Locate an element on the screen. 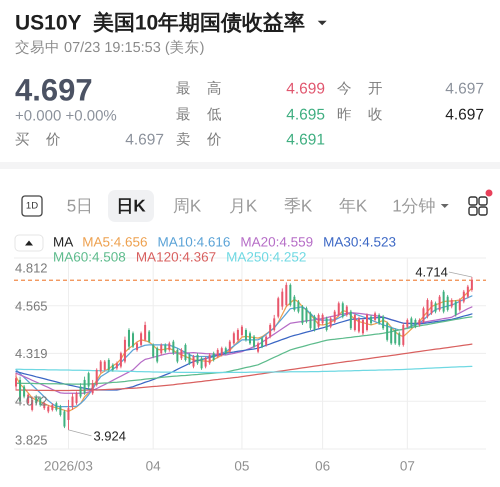  legend-title: MA is located at coordinates (63, 242).